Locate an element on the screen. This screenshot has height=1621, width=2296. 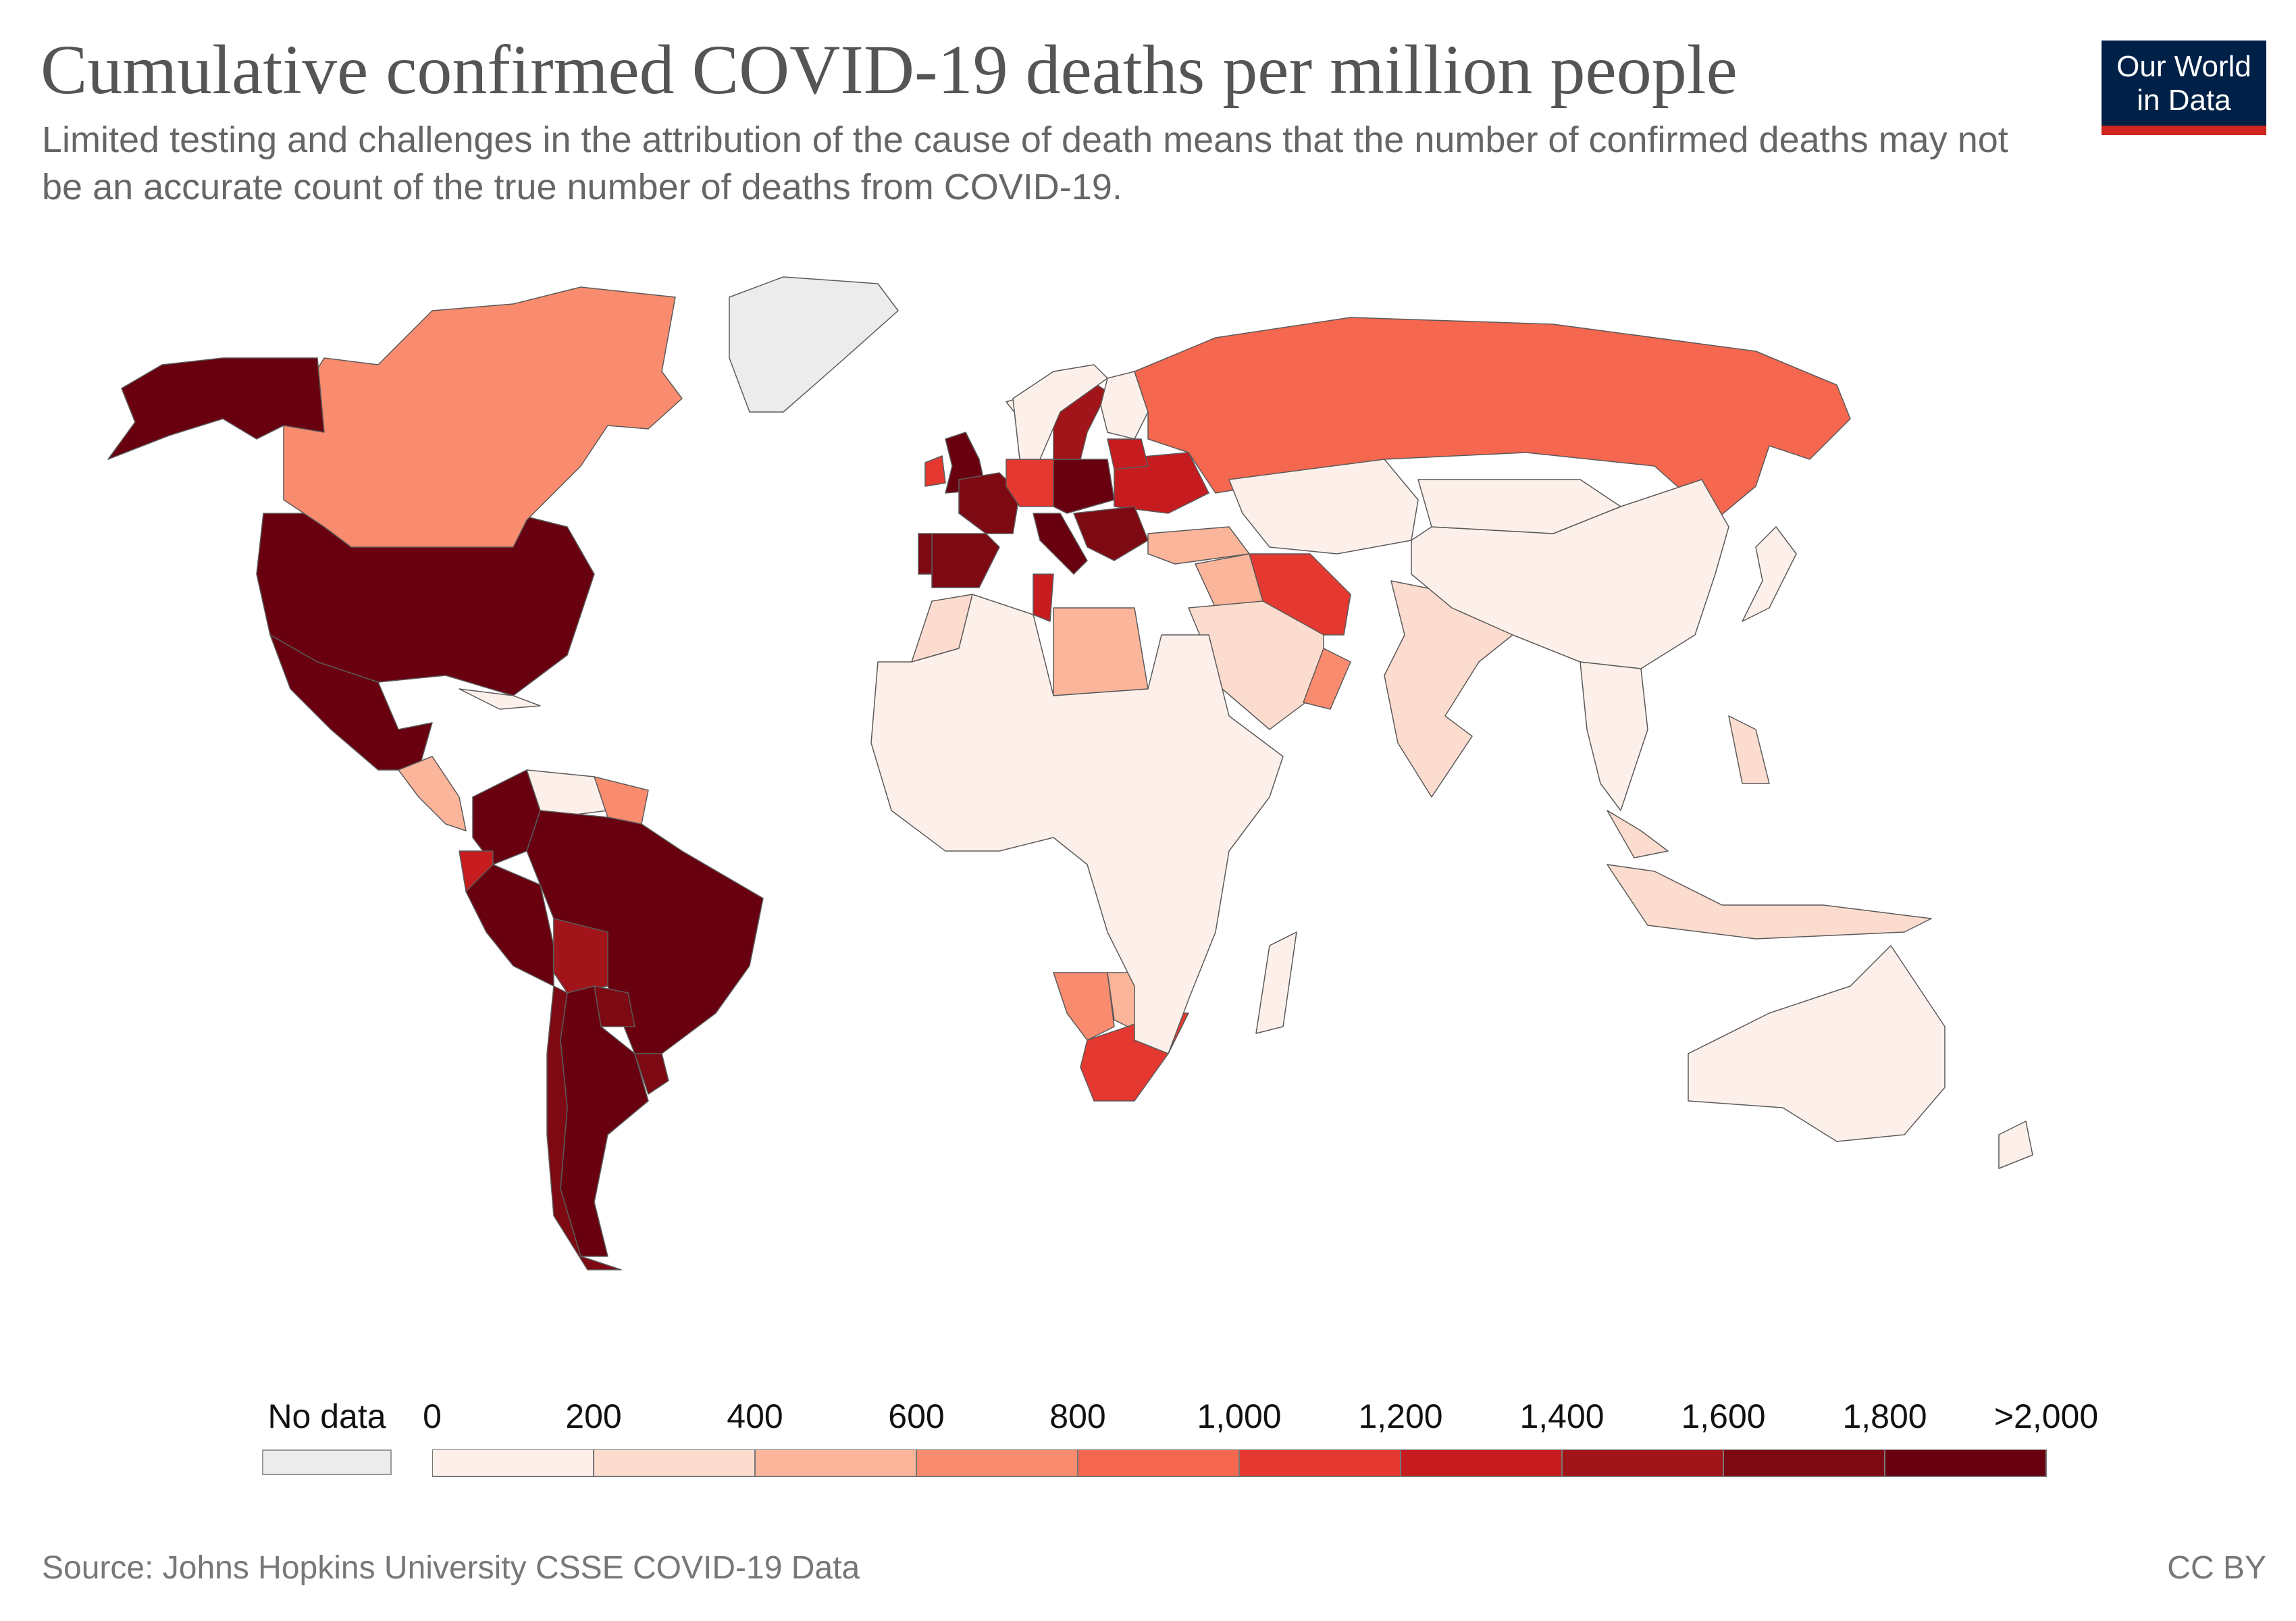
region-greenland is located at coordinates (814, 344).